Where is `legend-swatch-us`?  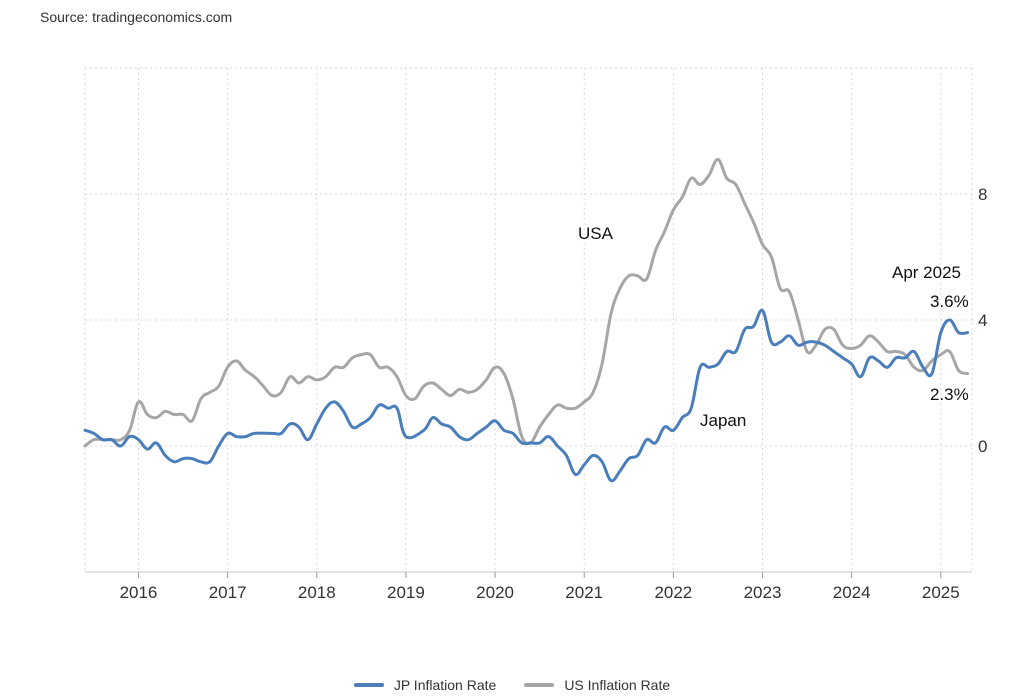 legend-swatch-us is located at coordinates (539, 685).